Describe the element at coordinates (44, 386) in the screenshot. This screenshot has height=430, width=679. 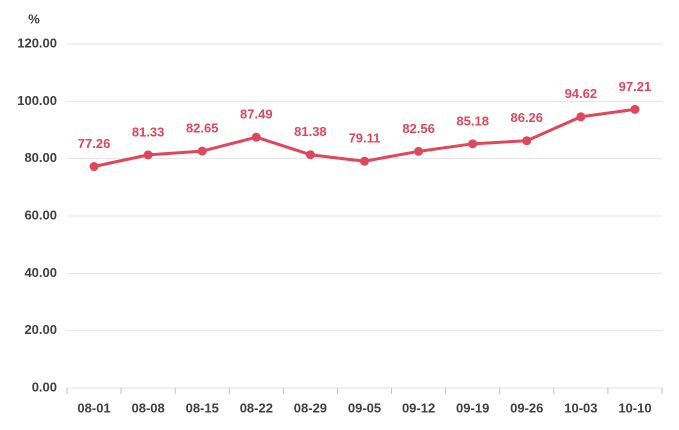
I see `y-tick-label: 0.00` at that location.